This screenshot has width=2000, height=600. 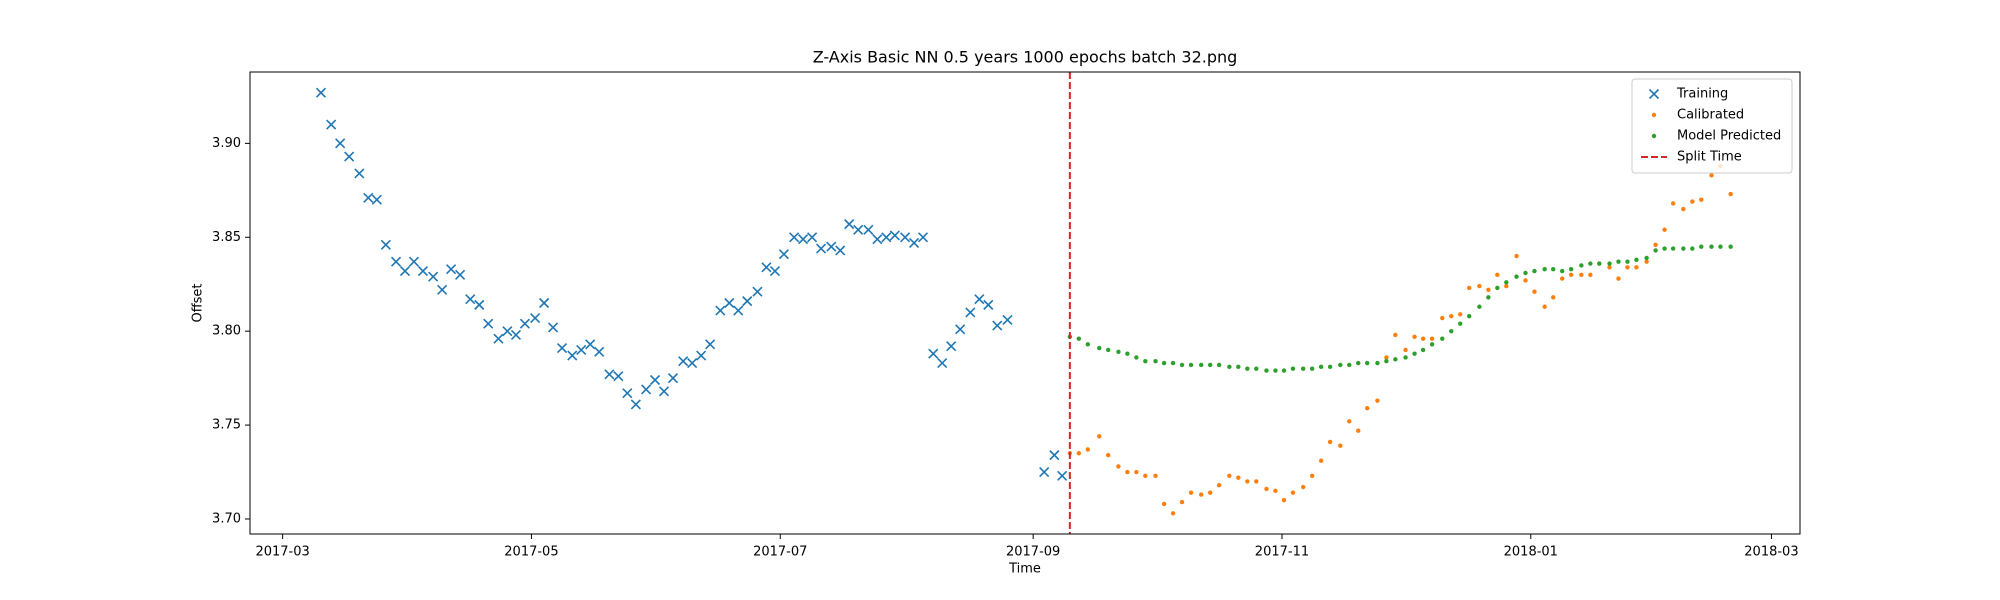 I want to click on y-axis-label: Offset, so click(x=198, y=302).